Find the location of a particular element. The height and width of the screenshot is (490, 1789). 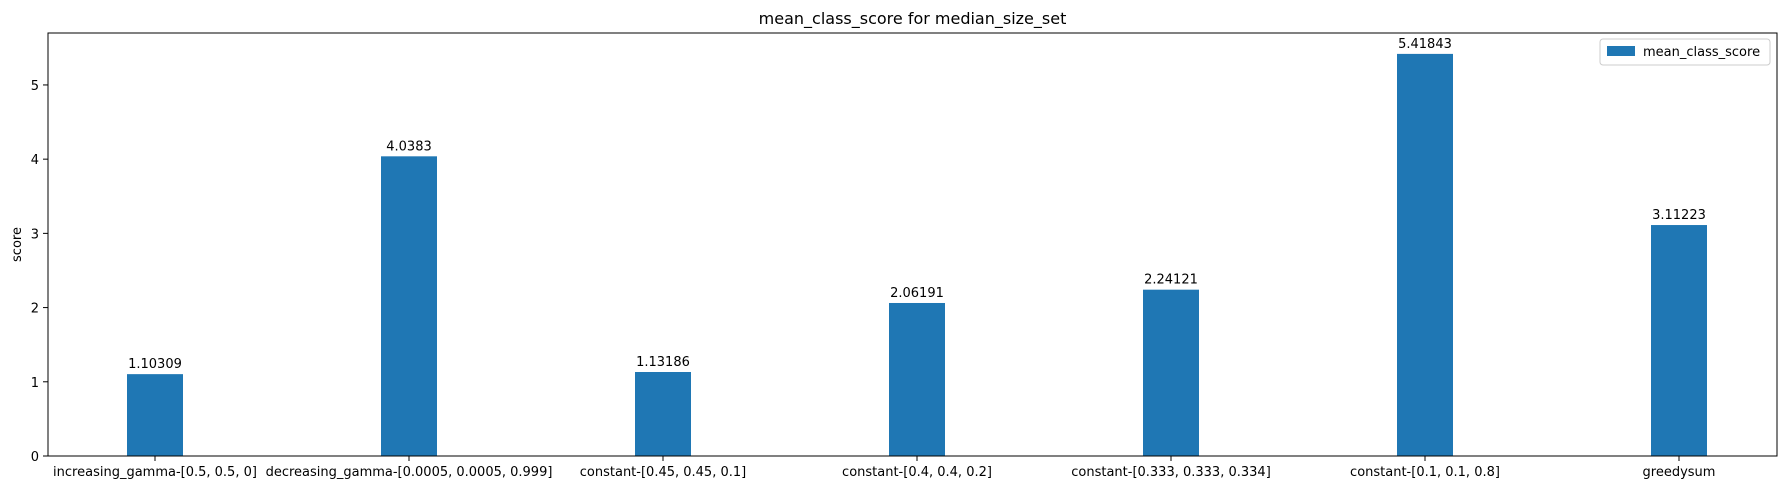

chart-title: mean_class_score for median_size_set is located at coordinates (913, 19).